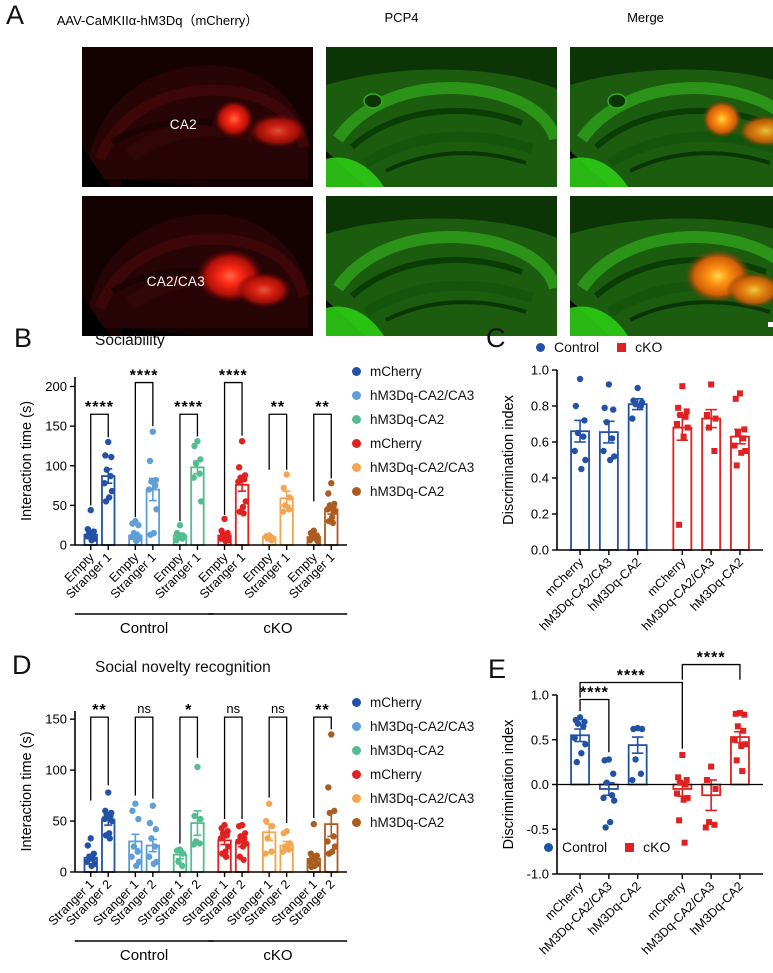  Describe the element at coordinates (60, 505) in the screenshot. I see `svg-text: 50` at that location.